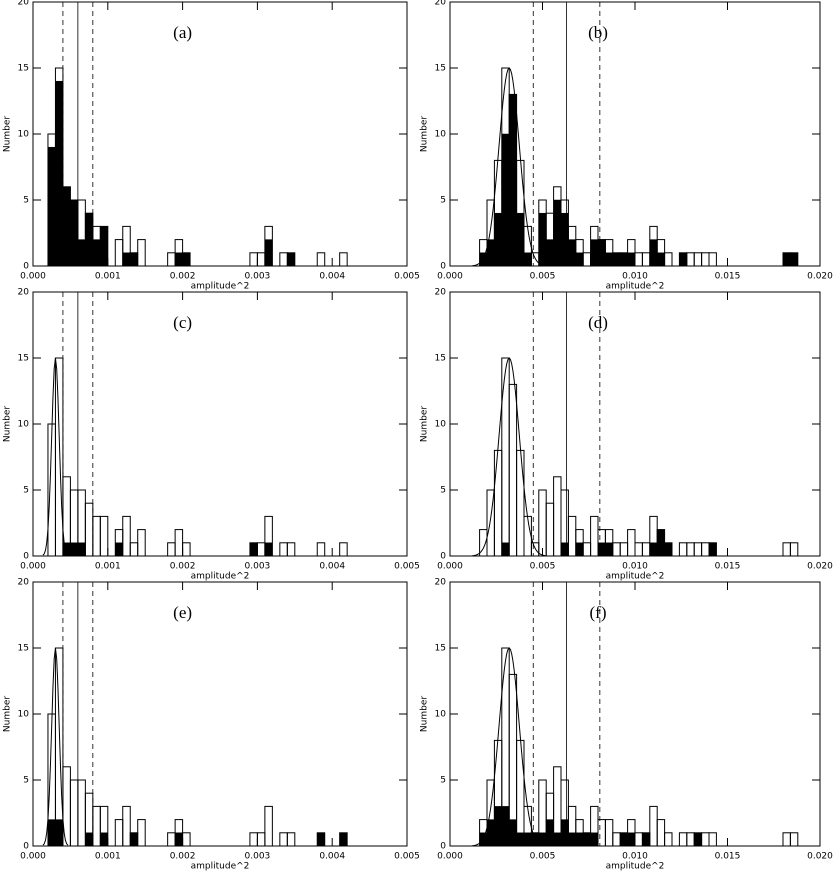  Describe the element at coordinates (182, 612) in the screenshot. I see `panel-label: (e)` at that location.